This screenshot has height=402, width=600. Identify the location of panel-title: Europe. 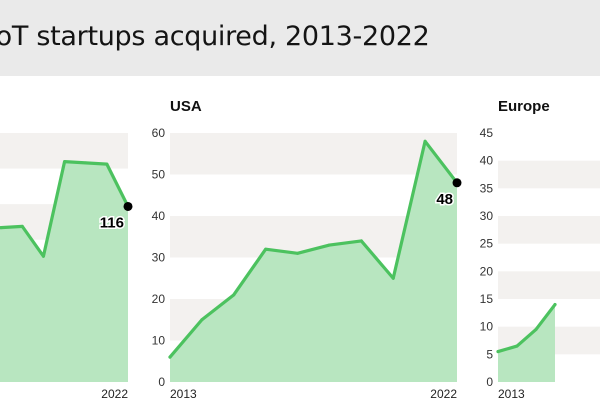
(524, 106).